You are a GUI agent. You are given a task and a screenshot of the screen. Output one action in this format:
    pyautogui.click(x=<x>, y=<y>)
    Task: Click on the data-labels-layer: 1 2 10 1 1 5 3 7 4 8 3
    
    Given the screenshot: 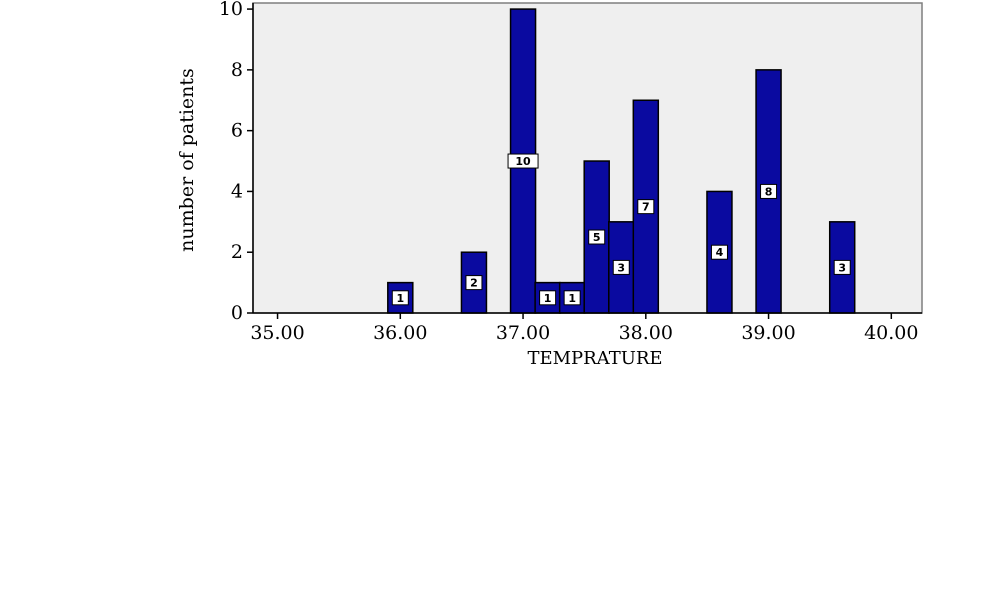 What is the action you would take?
    pyautogui.click(x=621, y=229)
    